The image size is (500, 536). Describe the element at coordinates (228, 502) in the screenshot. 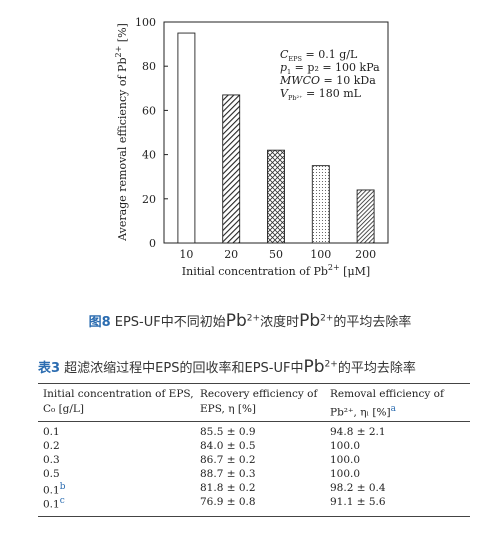

I see `cell-recovery: 76.9 ± 0.8` at that location.